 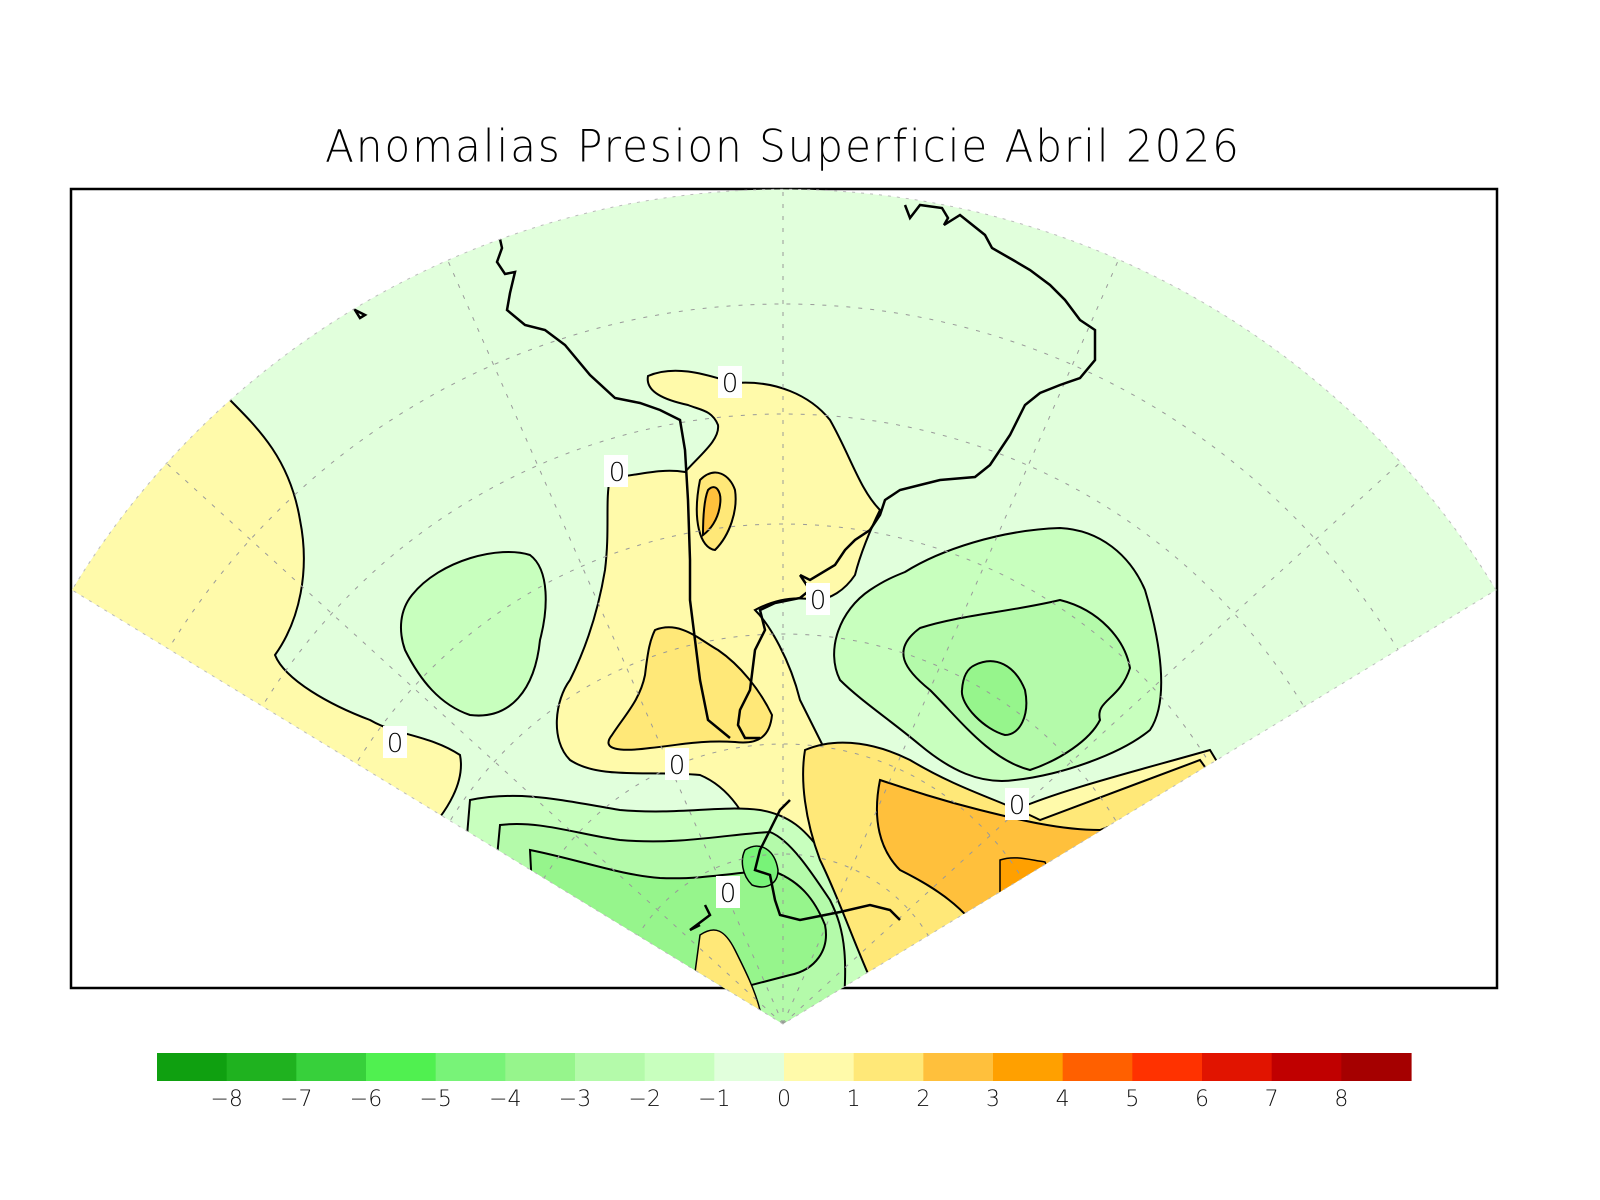 I want to click on colorbar-tick-label: −8, so click(x=226, y=1099).